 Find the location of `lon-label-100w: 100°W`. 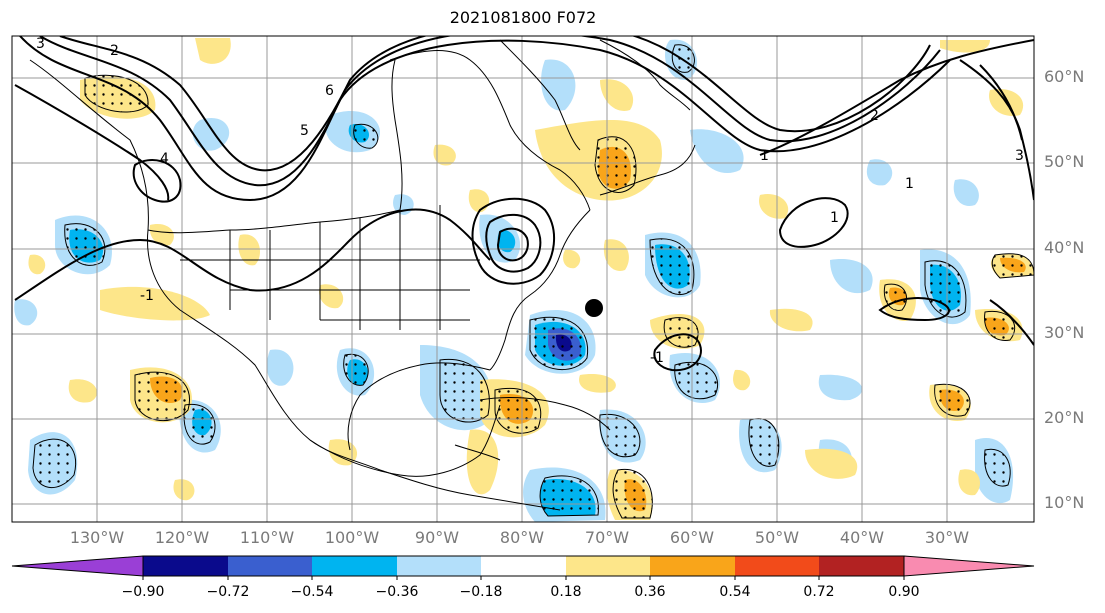

lon-label-100w: 100°W is located at coordinates (352, 537).